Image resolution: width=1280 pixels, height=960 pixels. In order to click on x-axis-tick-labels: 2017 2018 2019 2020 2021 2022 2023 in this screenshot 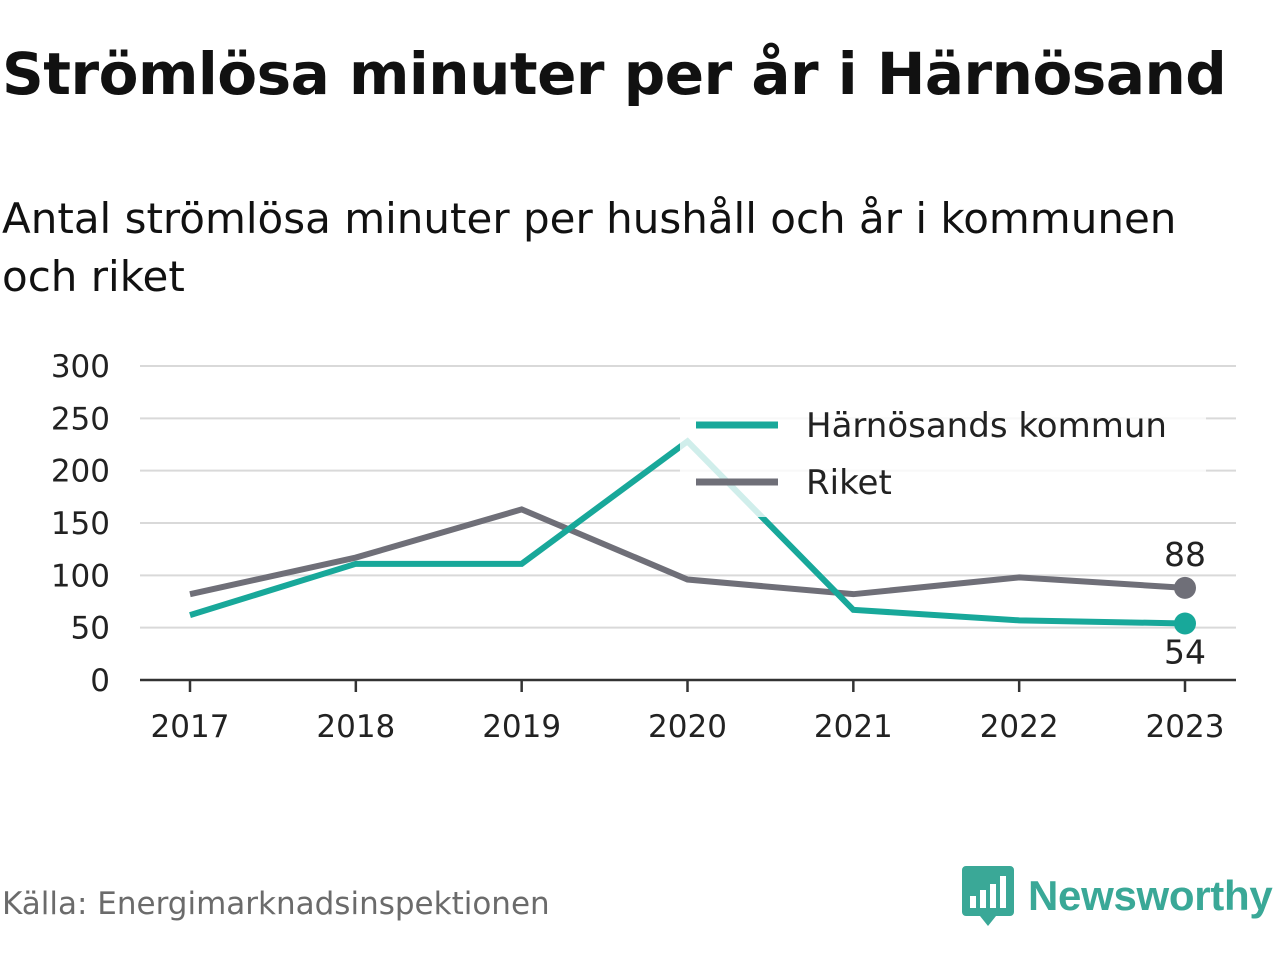, I will do `click(688, 727)`.